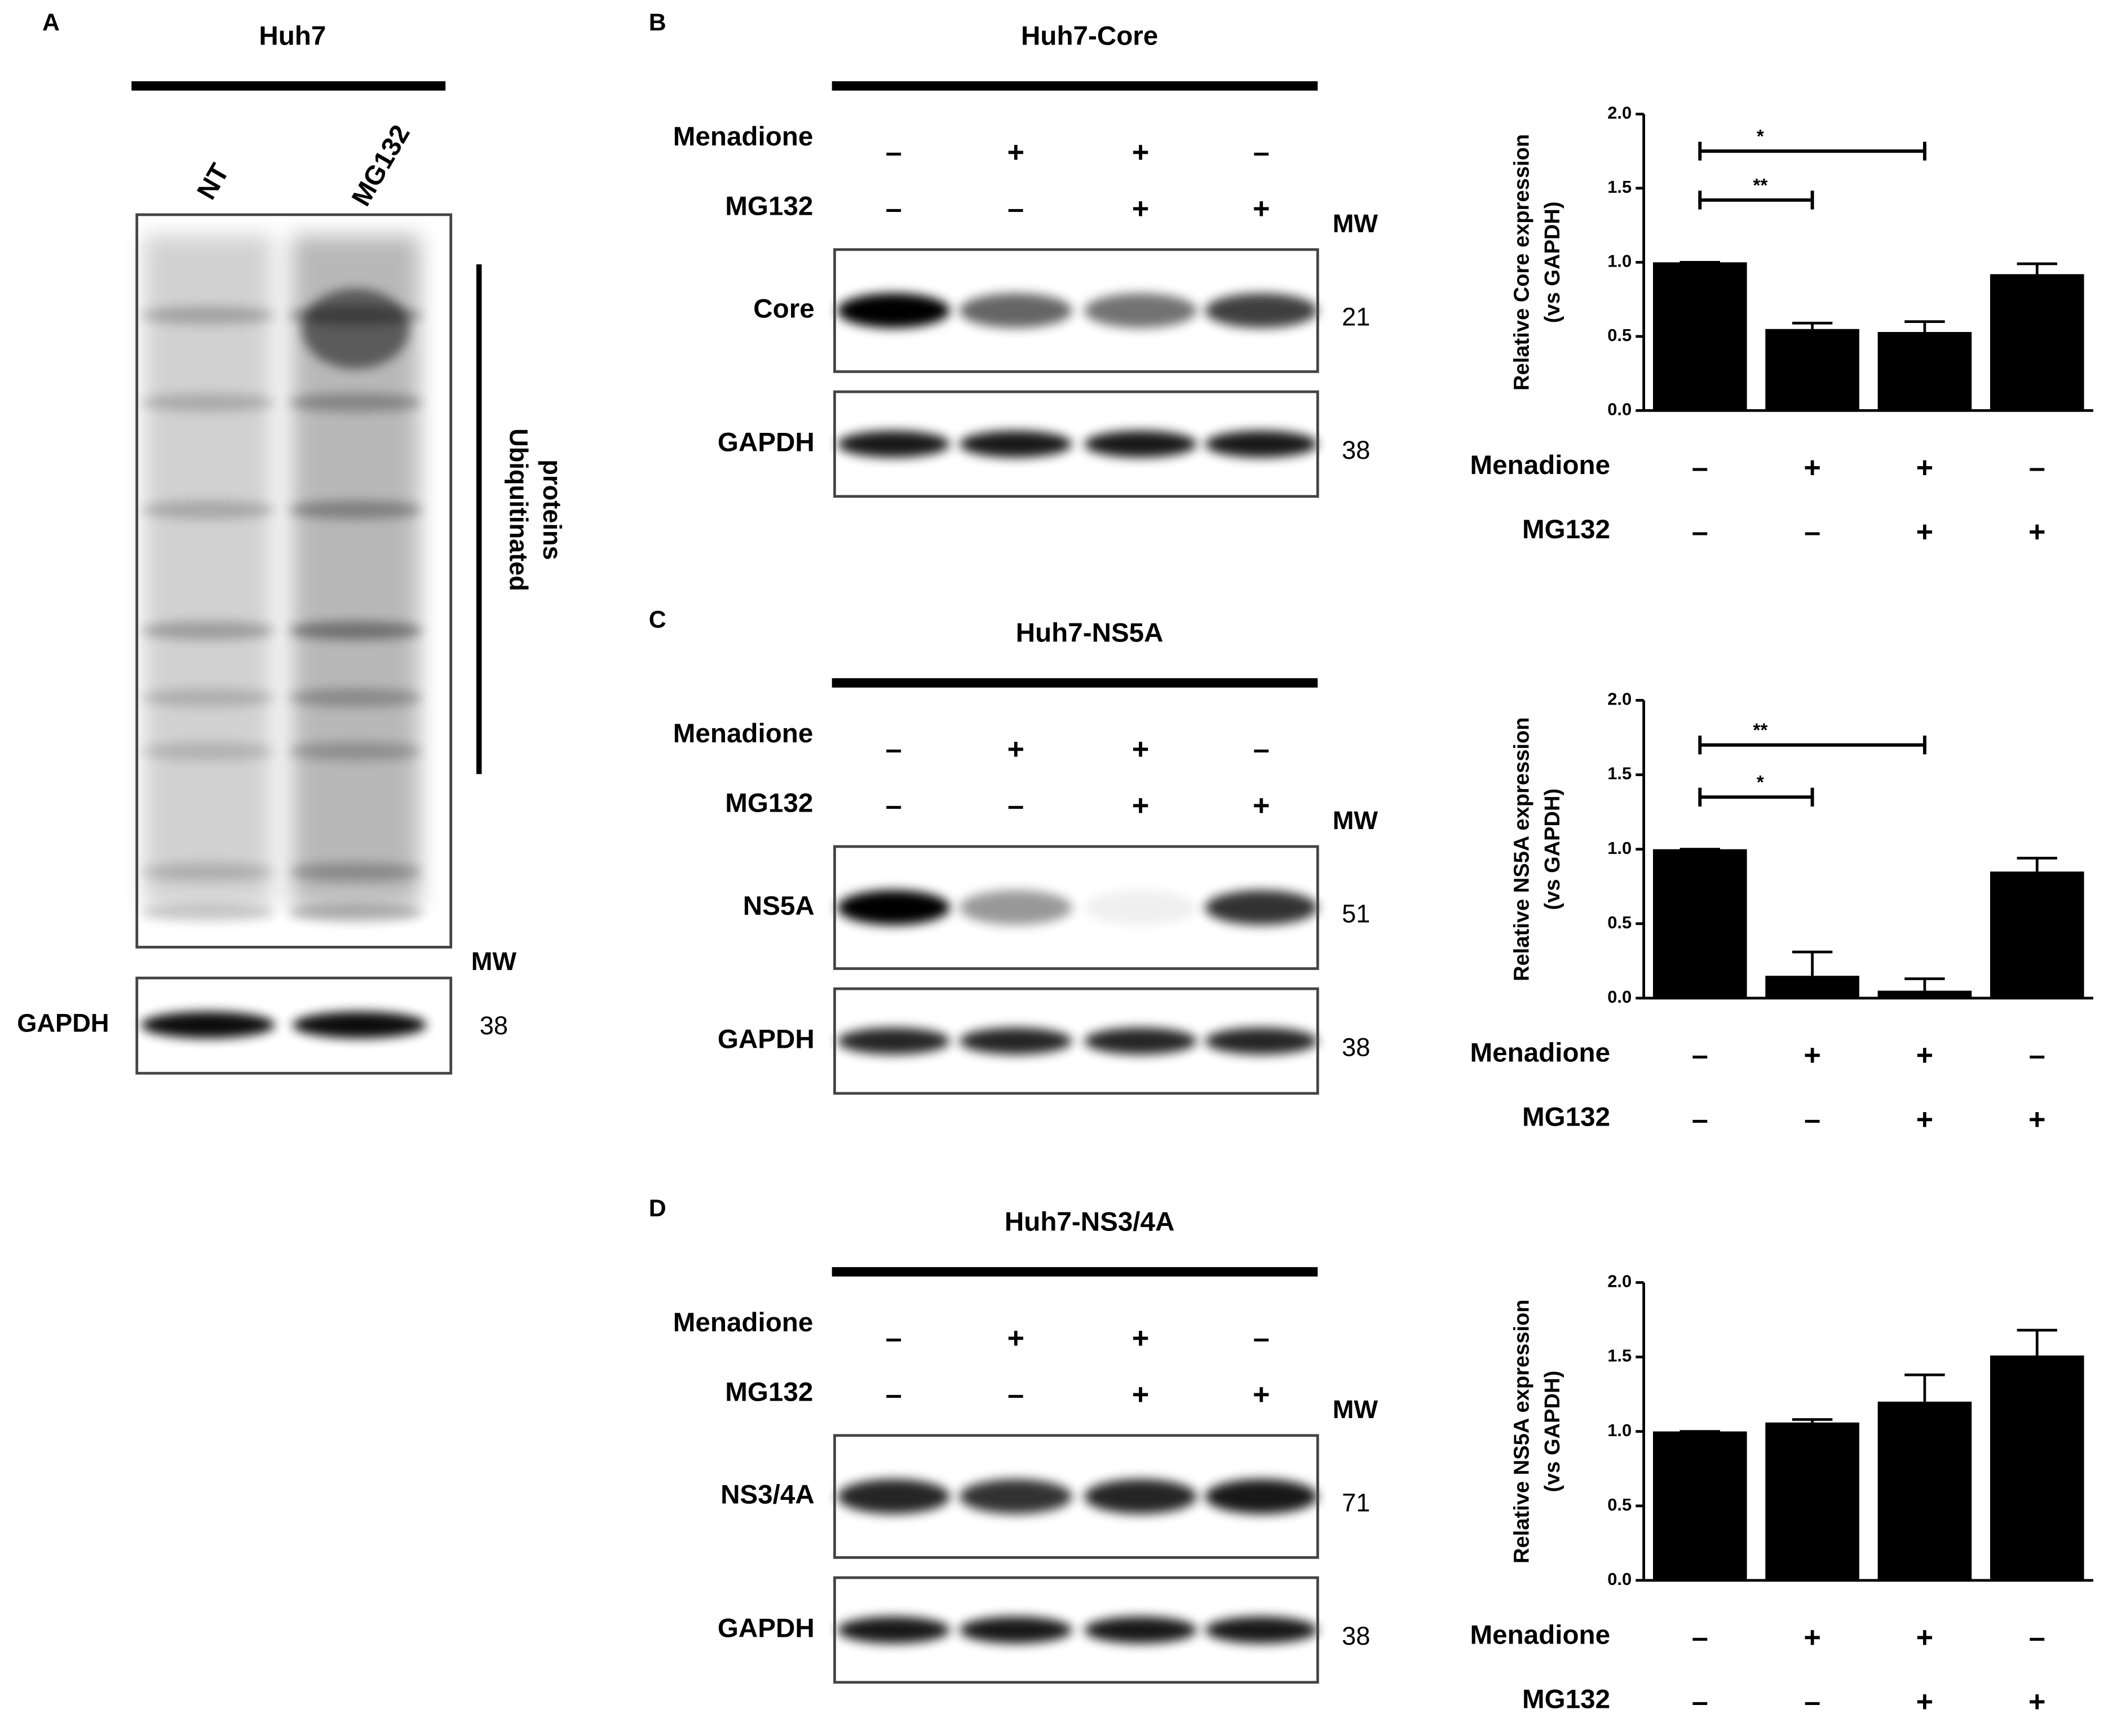 This screenshot has height=1736, width=2104. What do you see at coordinates (1760, 136) in the screenshot?
I see `significance-label: *` at bounding box center [1760, 136].